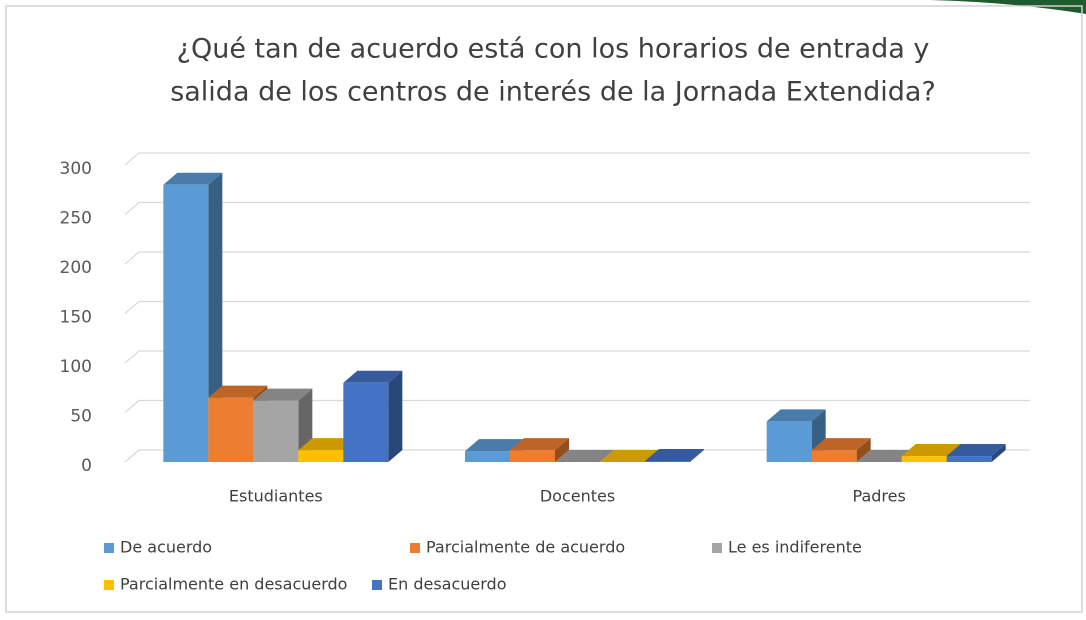 The width and height of the screenshot is (1086, 620). I want to click on y-tick-label: 300, so click(76, 169).